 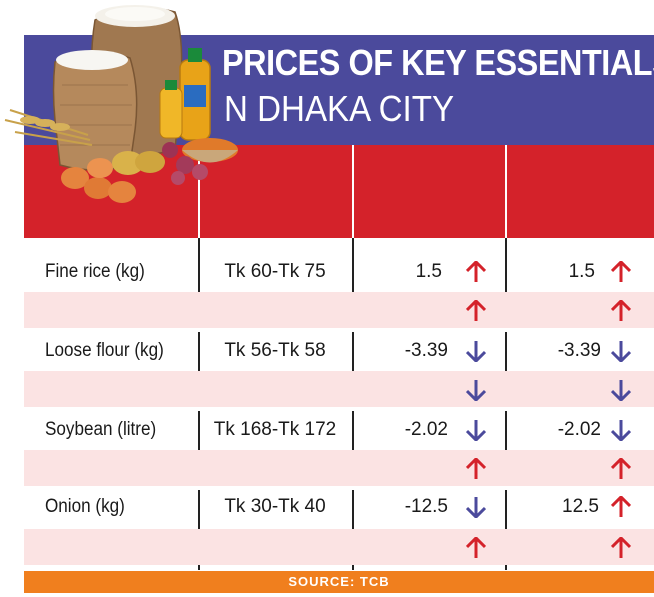 What do you see at coordinates (101, 429) in the screenshot?
I see `item-label: Soybean (litre)` at bounding box center [101, 429].